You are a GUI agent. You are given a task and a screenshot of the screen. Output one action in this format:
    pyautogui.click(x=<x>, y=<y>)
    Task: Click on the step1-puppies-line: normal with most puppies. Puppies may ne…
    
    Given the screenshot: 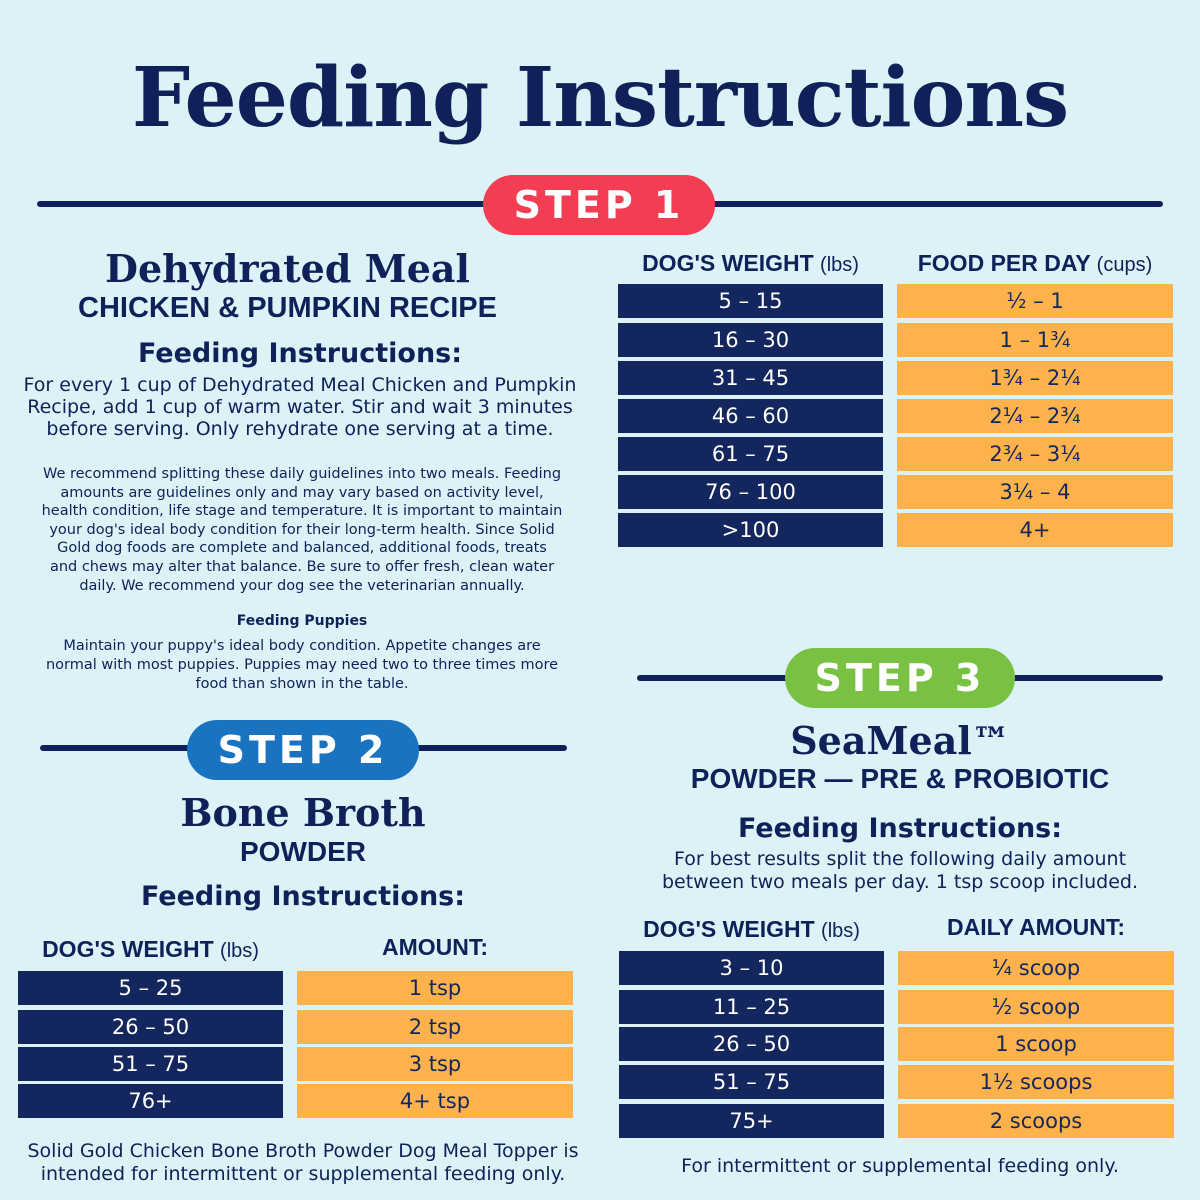 What is the action you would take?
    pyautogui.click(x=302, y=665)
    